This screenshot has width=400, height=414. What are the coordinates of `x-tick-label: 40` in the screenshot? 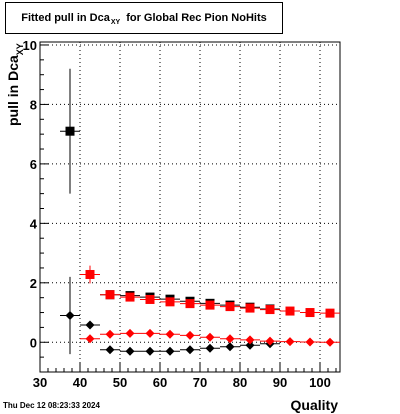 It's located at (80, 382).